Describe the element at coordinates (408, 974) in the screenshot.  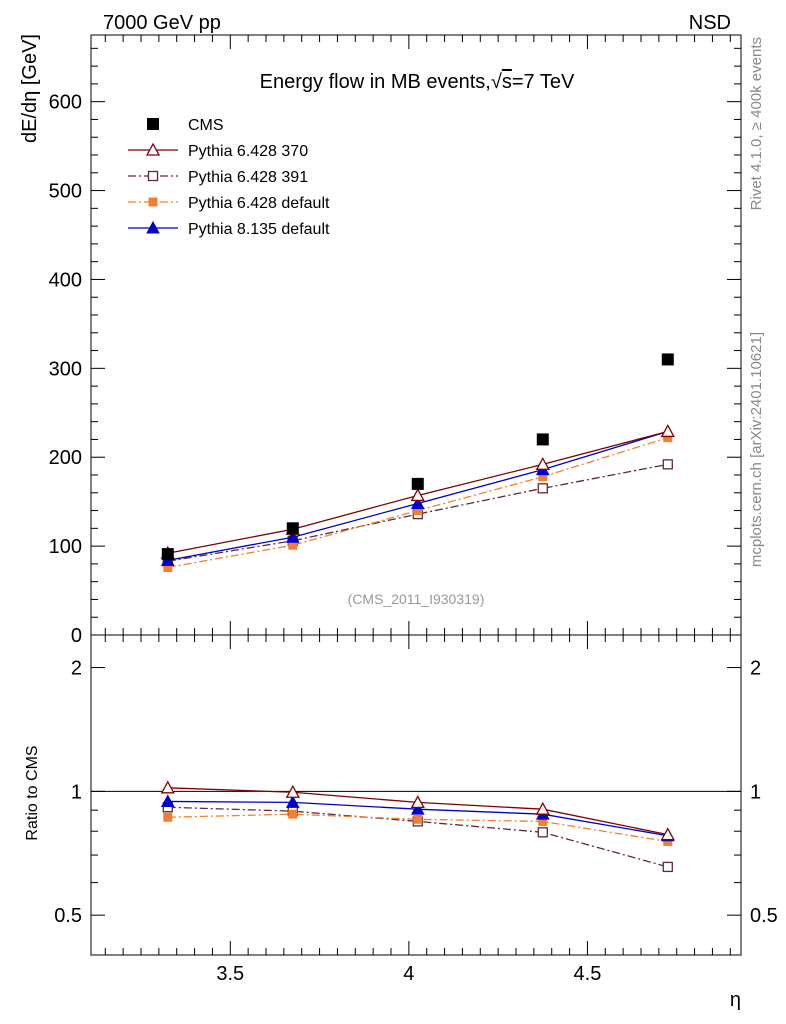
I see `x-tick-label: 4` at that location.